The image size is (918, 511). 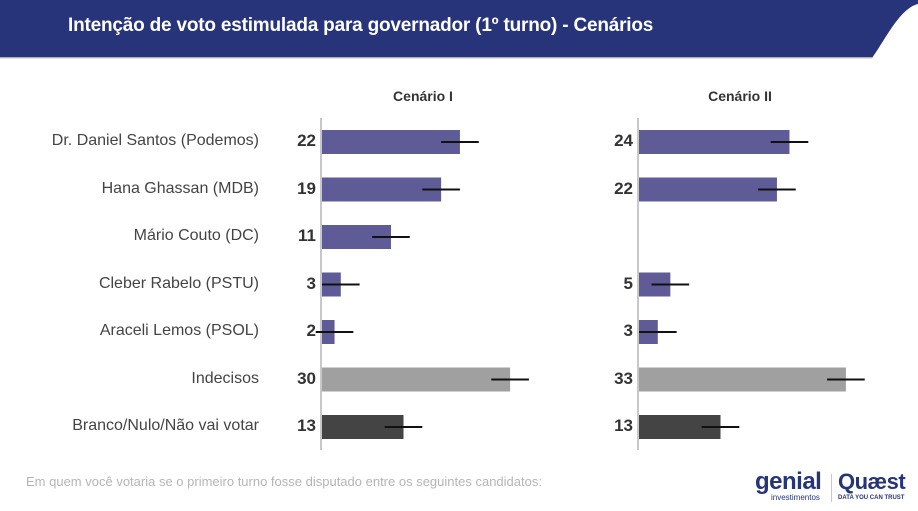 What do you see at coordinates (795, 497) in the screenshot?
I see `genial-logo-subtext: investimentos` at bounding box center [795, 497].